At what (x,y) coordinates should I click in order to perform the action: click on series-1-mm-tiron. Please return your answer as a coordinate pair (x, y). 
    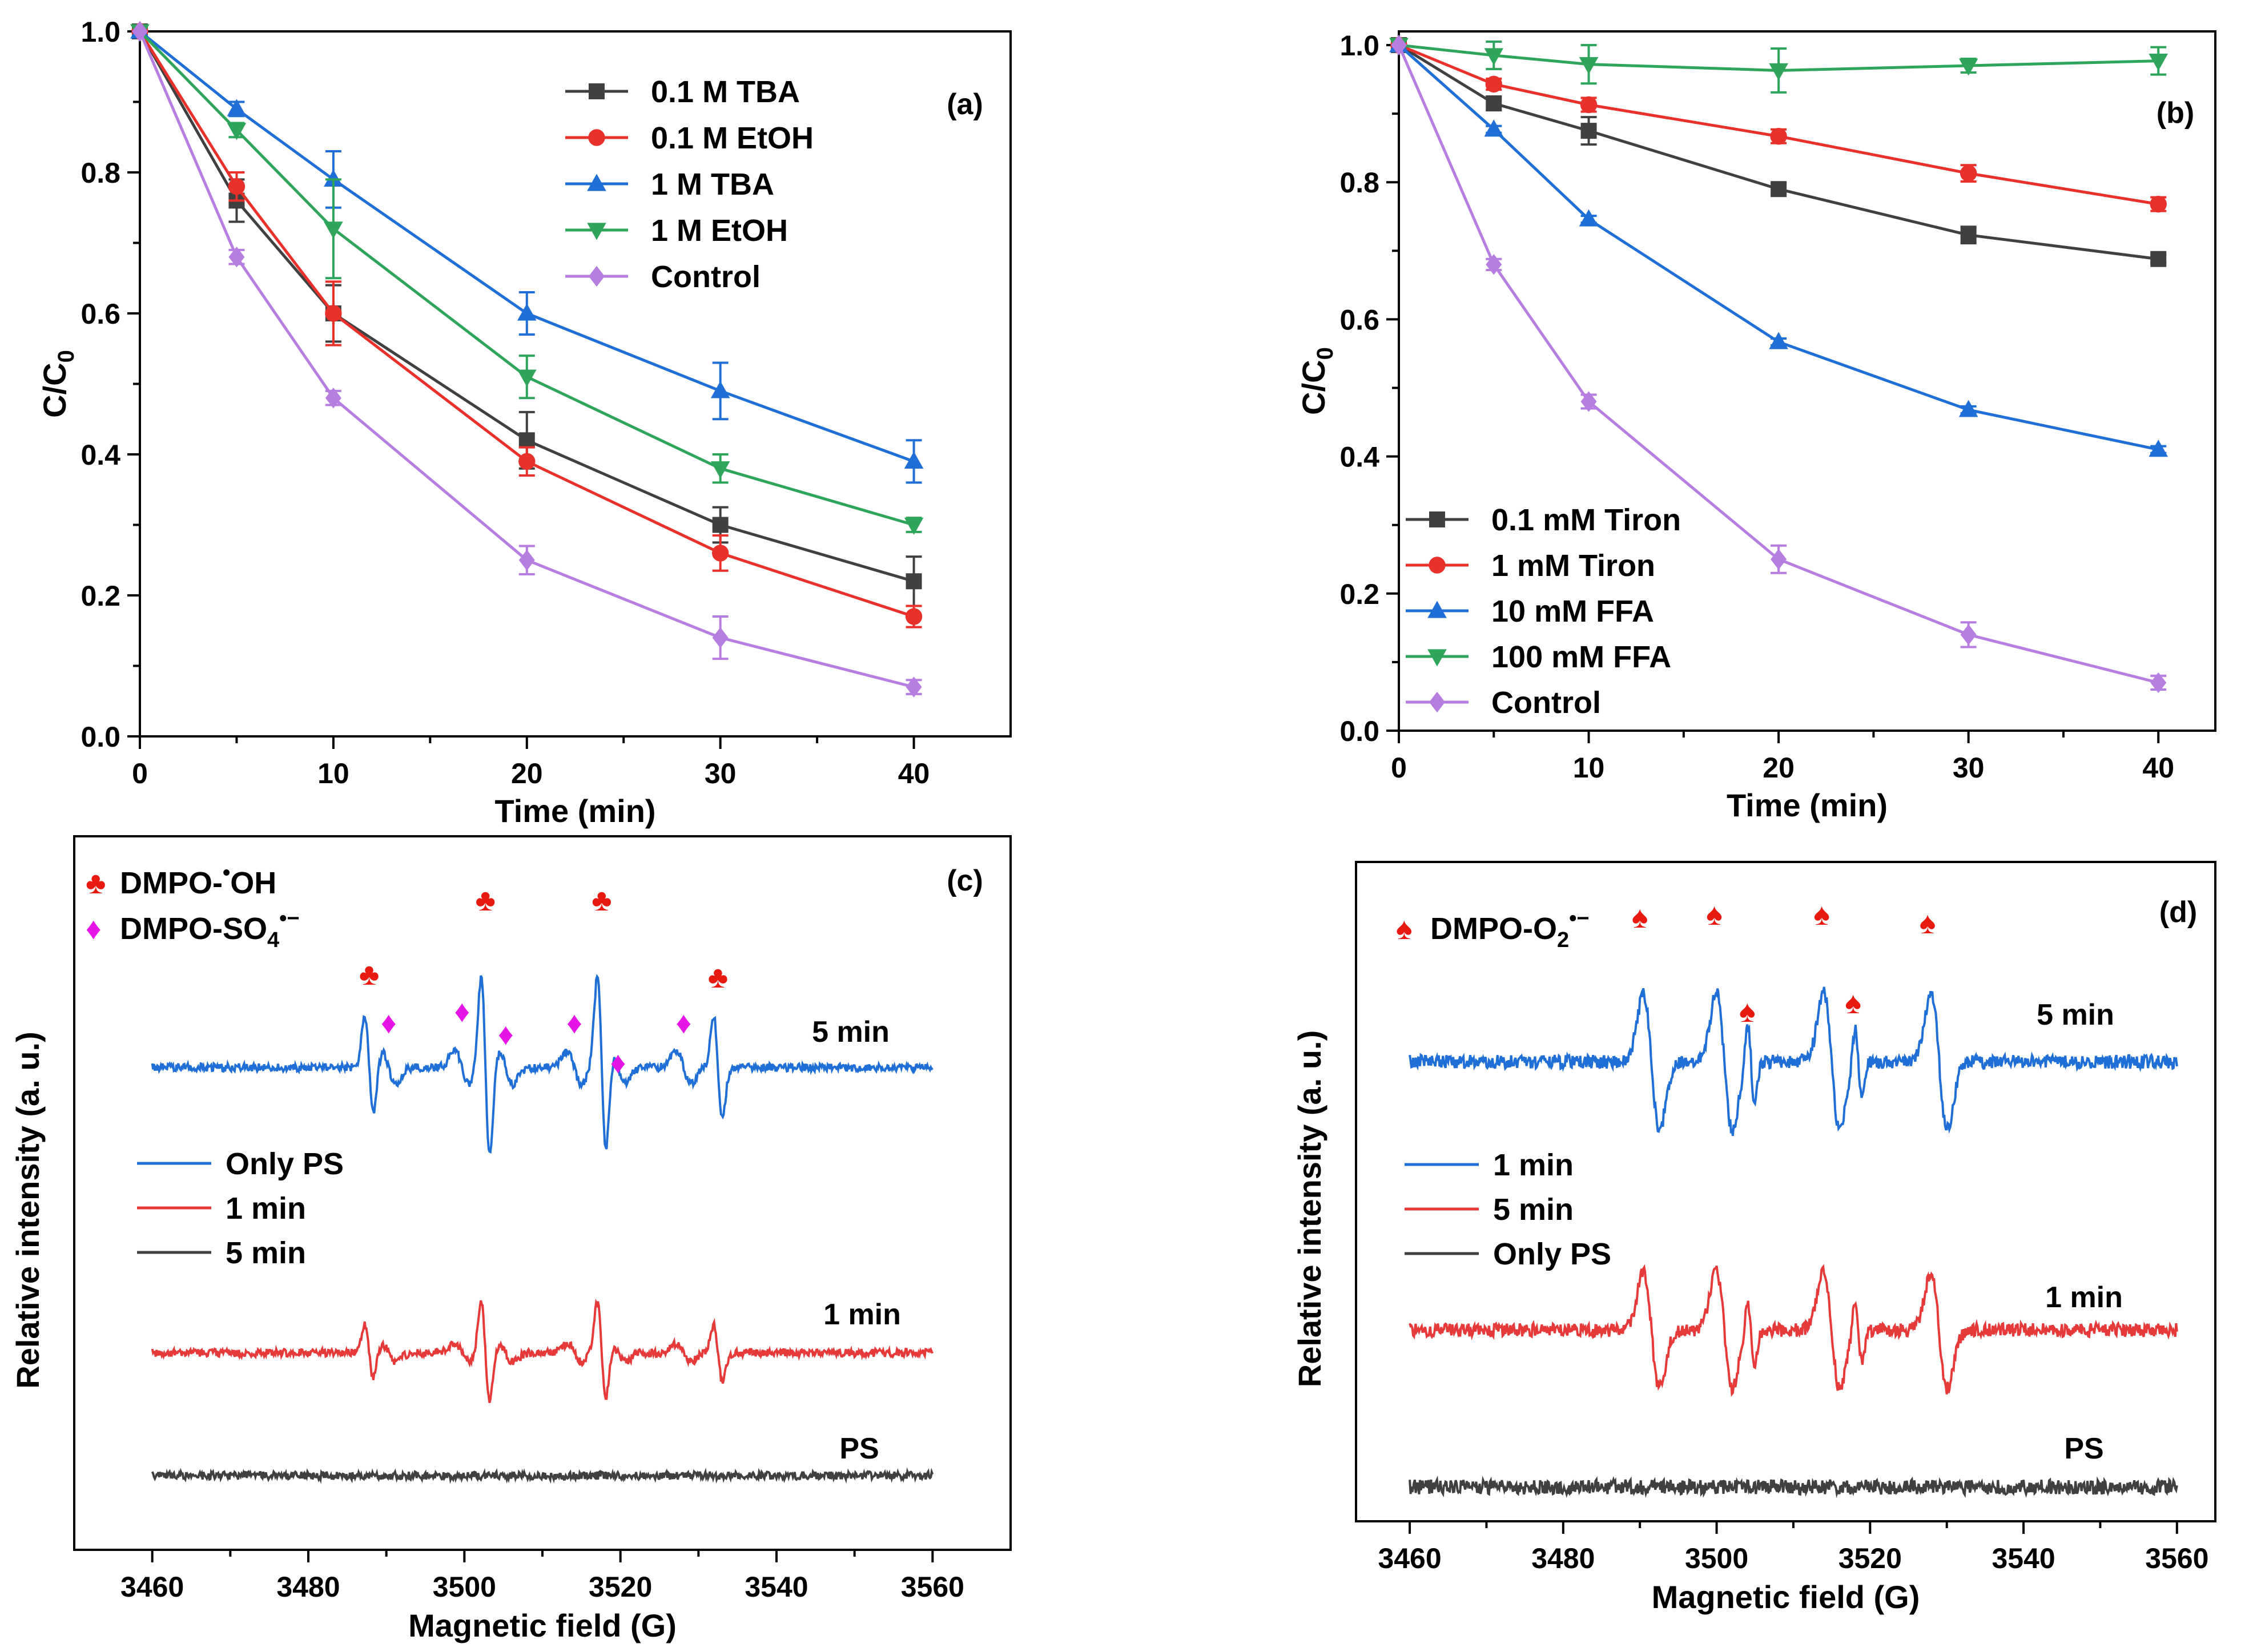
    Looking at the image, I should click on (1778, 125).